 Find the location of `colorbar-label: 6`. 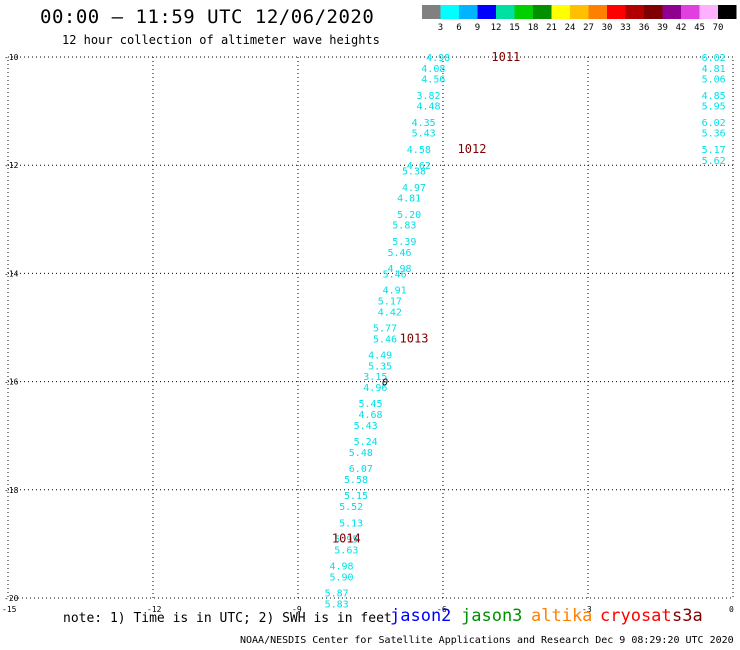

colorbar-label: 6 is located at coordinates (458, 28).